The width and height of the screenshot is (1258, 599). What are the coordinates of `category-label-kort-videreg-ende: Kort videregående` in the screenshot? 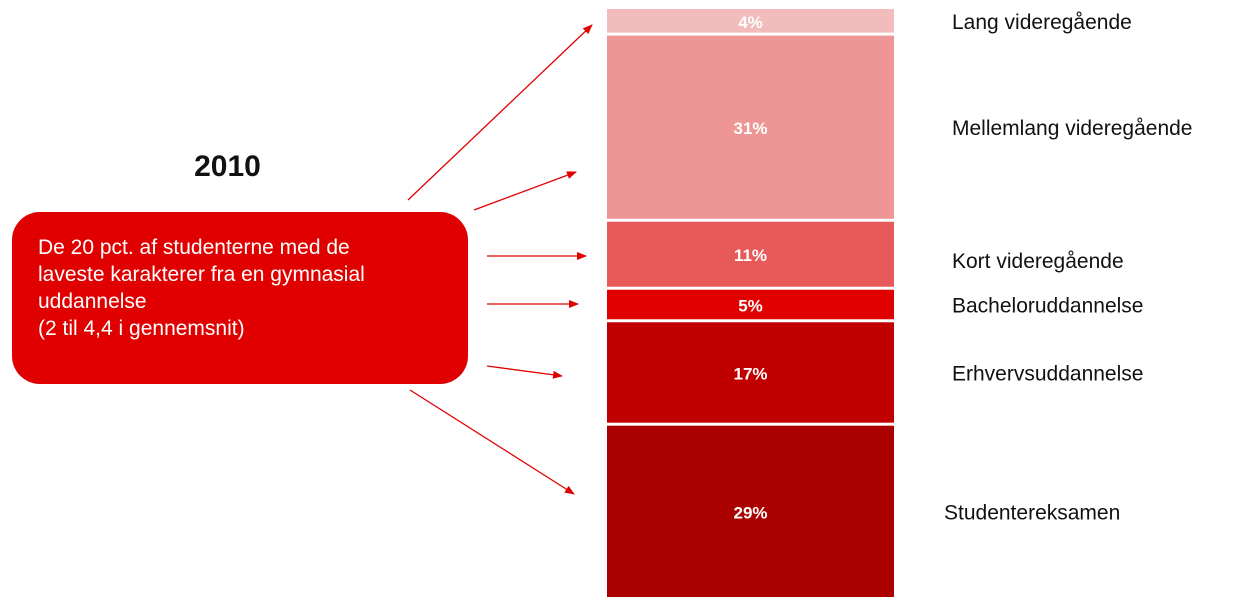 It's located at (1038, 261).